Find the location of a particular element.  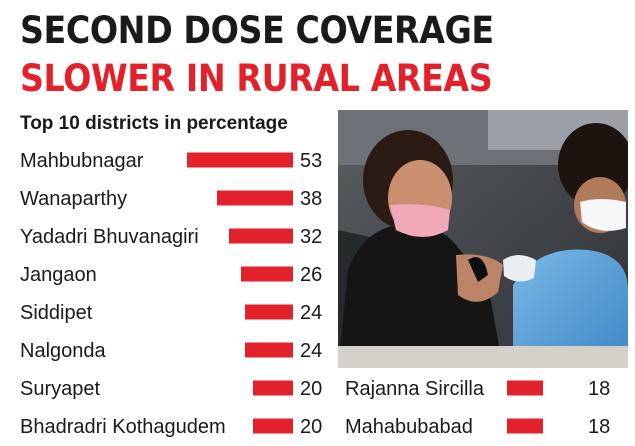

category-label: Suryapet is located at coordinates (60, 389).